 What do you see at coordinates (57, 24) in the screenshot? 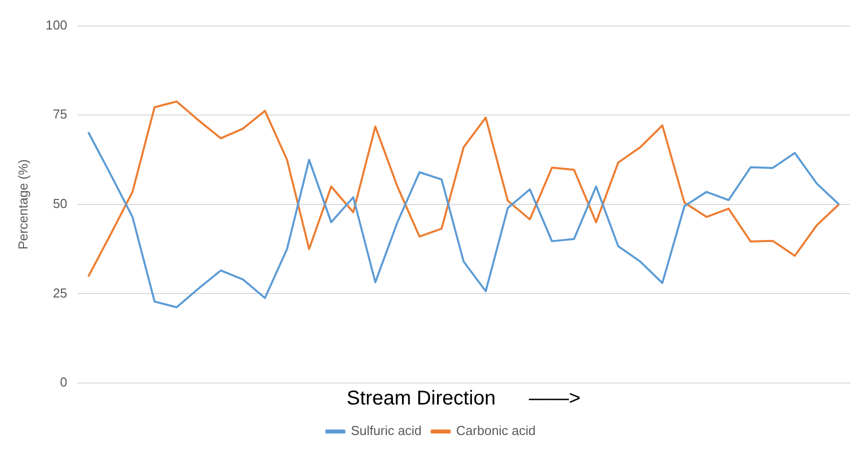
I see `y-tick-label: 100` at bounding box center [57, 24].